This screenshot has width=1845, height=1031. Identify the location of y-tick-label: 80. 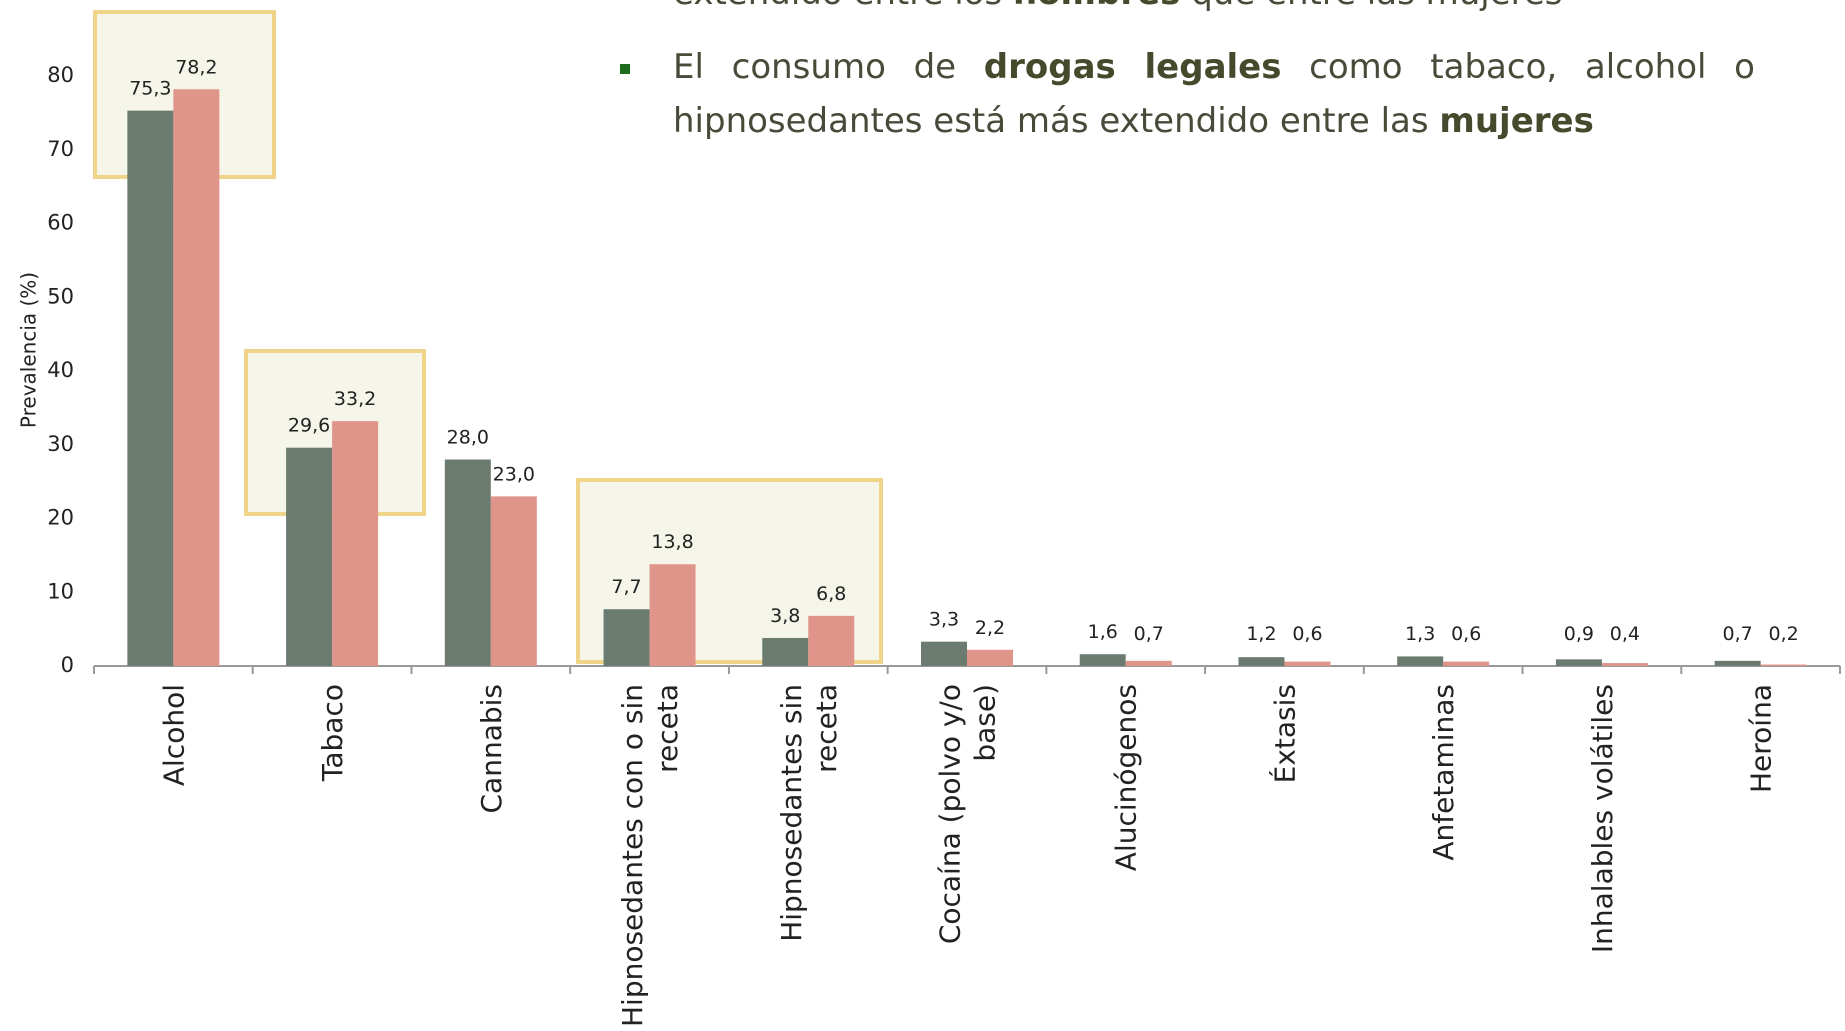
(60, 75).